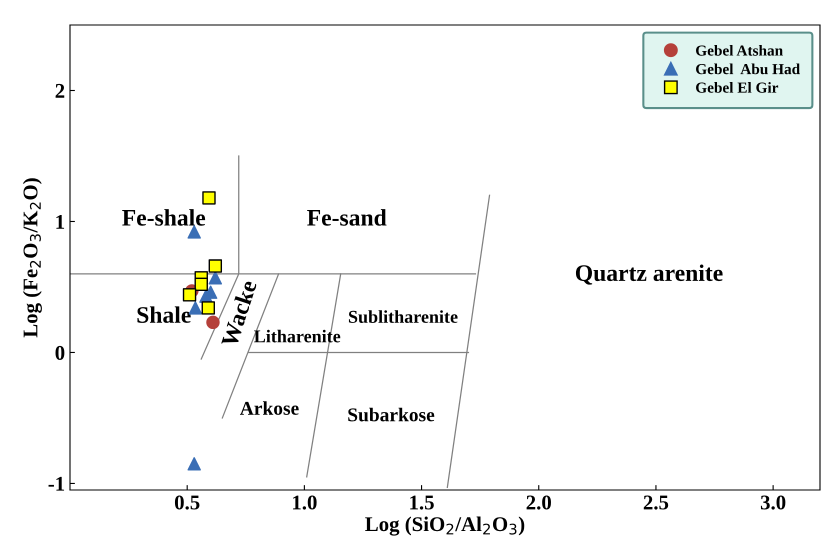 The height and width of the screenshot is (554, 825). Describe the element at coordinates (422, 503) in the screenshot. I see `x-tick-label: 1.5` at that location.